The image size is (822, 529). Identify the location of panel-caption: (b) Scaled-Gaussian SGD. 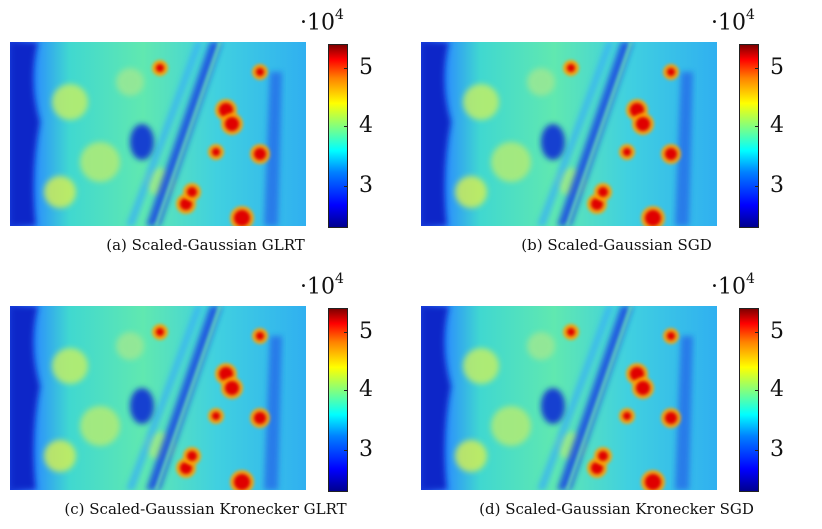
(616, 245).